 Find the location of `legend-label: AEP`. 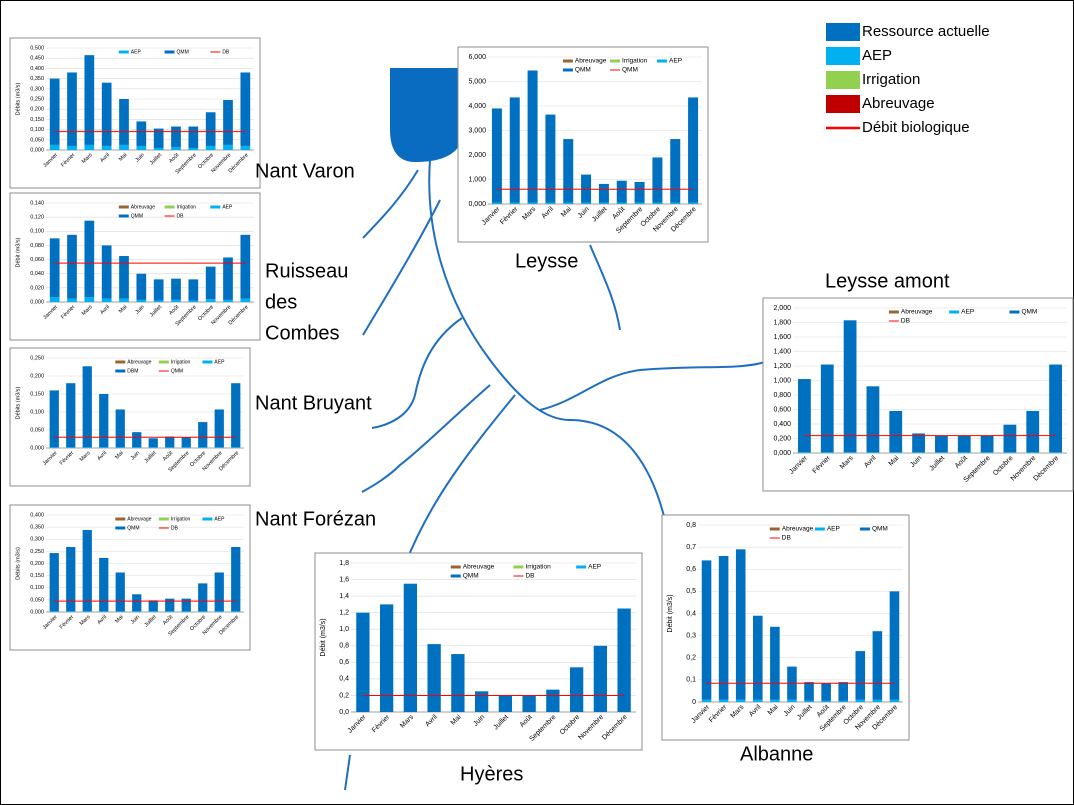

legend-label: AEP is located at coordinates (967, 312).